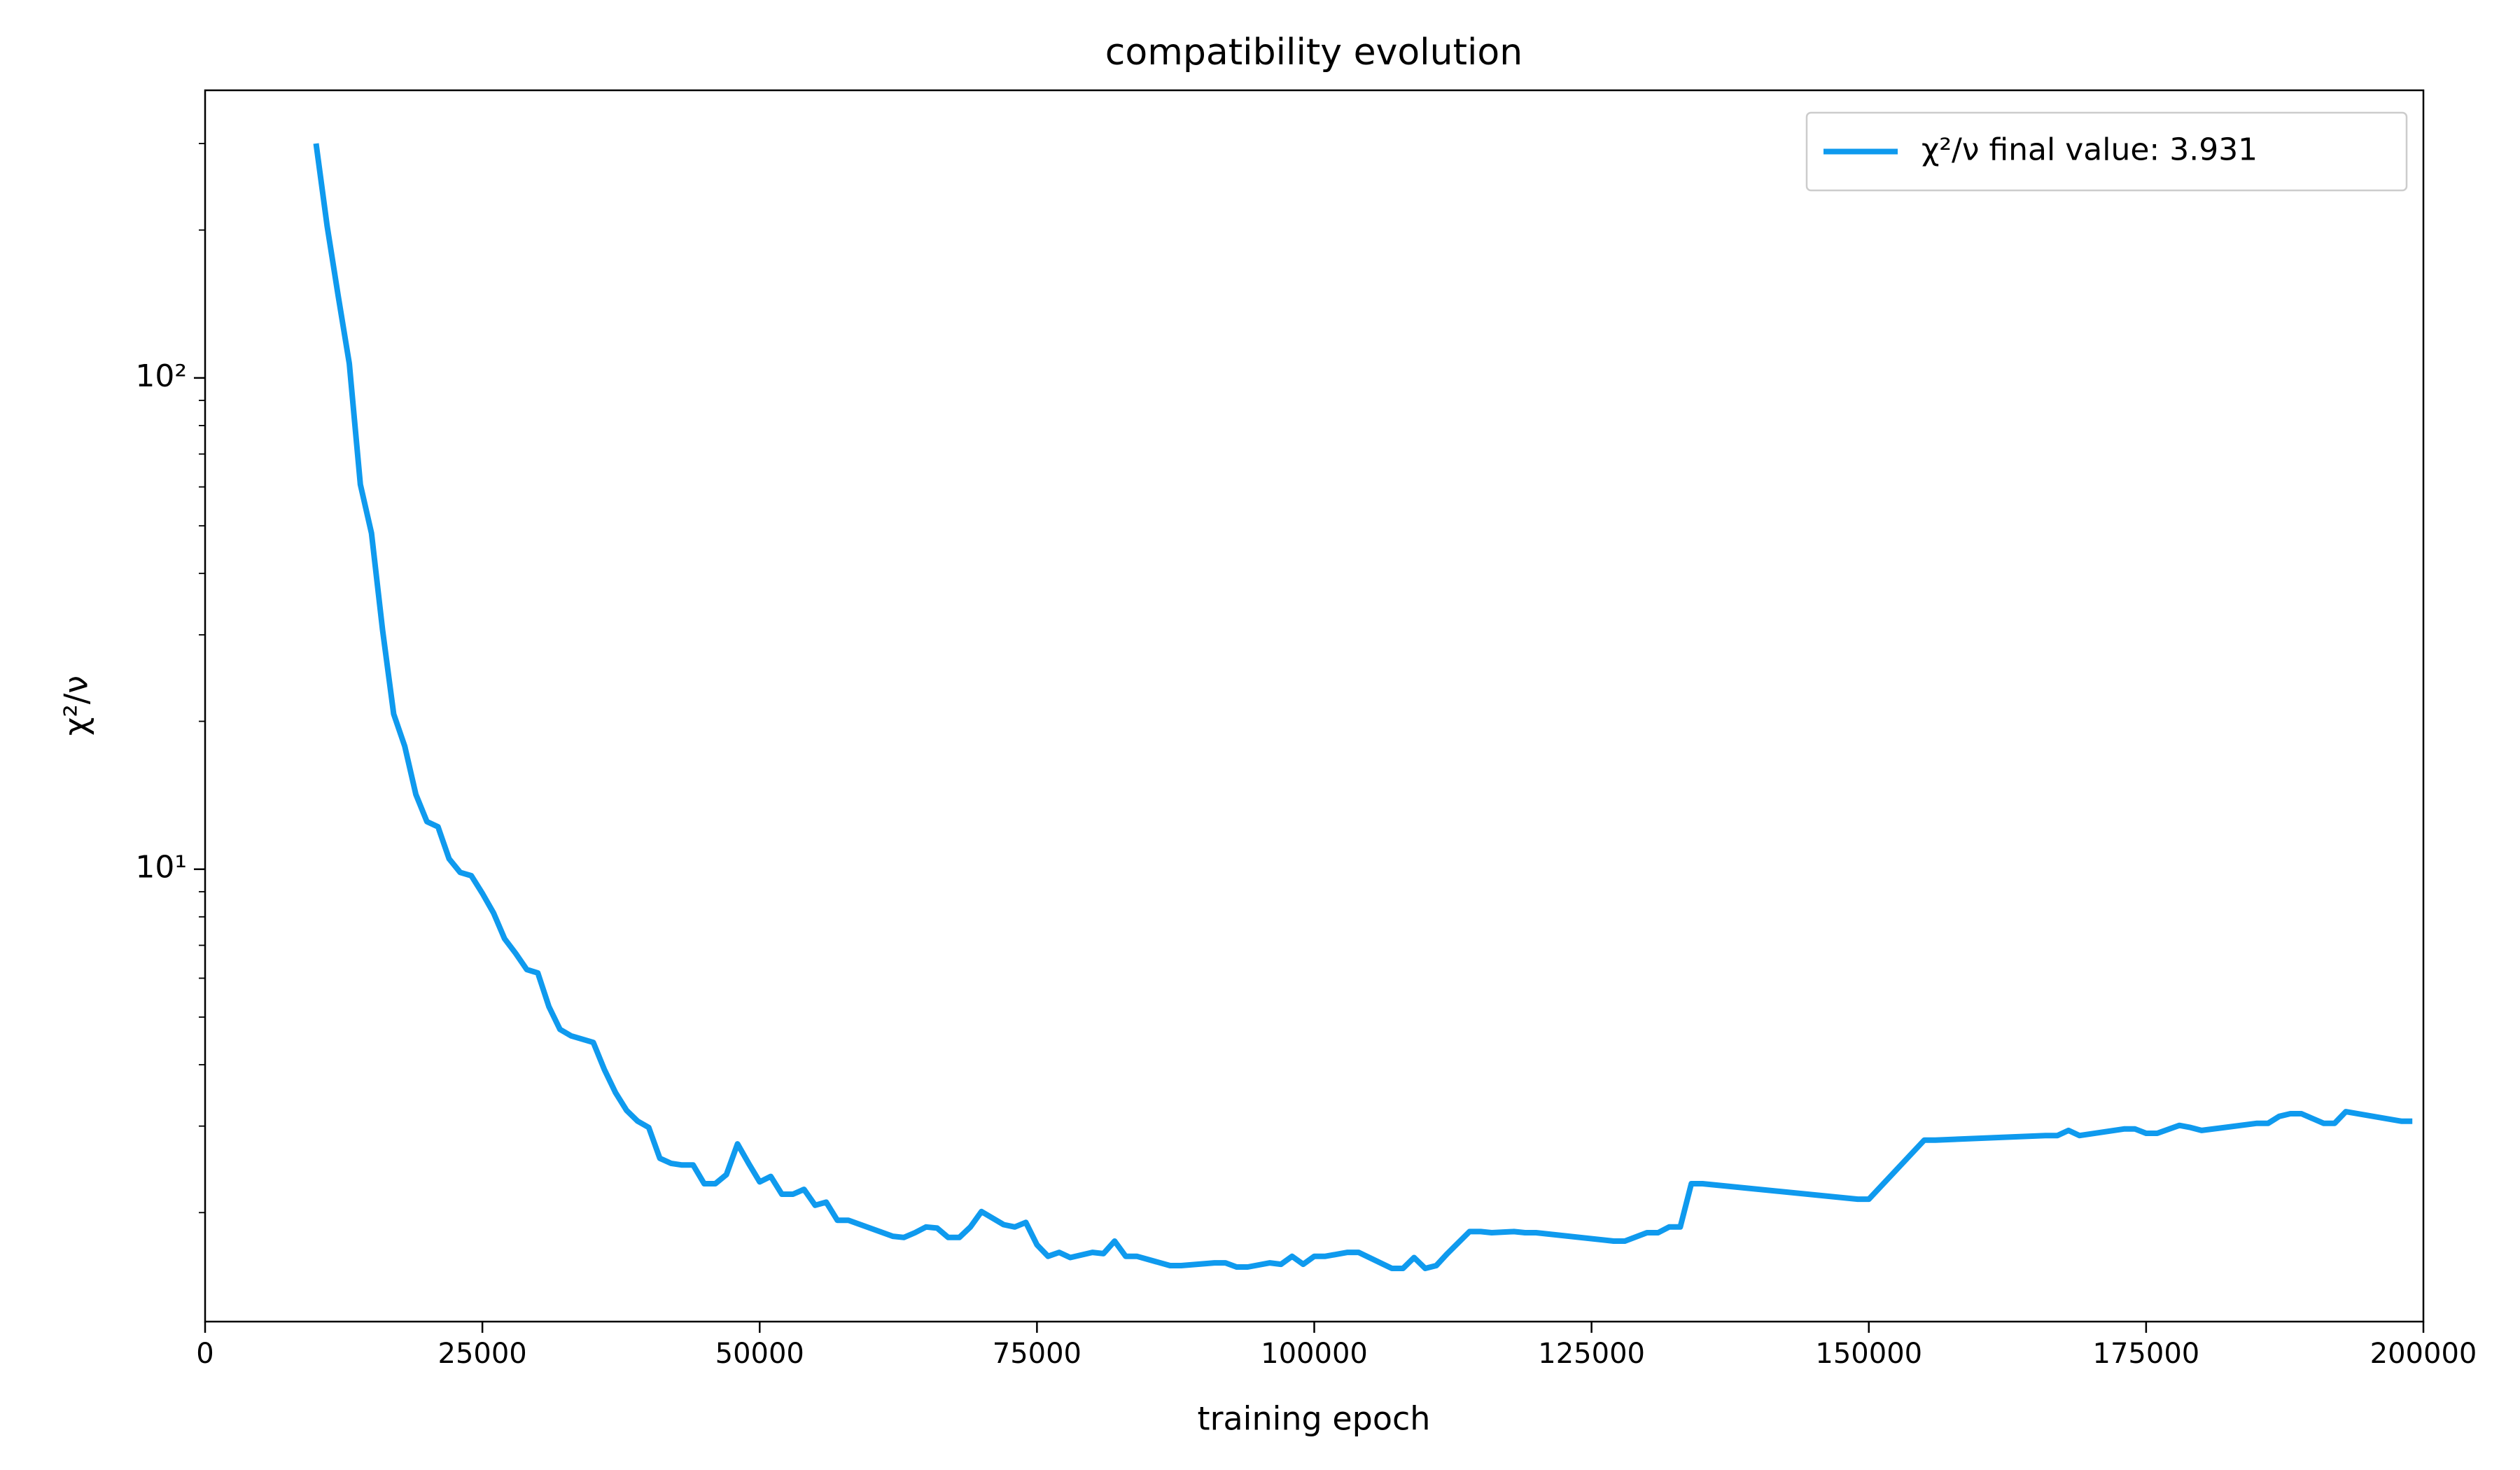 This screenshot has width=2520, height=1470. Describe the element at coordinates (161, 868) in the screenshot. I see `y-tick-label: 10¹` at that location.